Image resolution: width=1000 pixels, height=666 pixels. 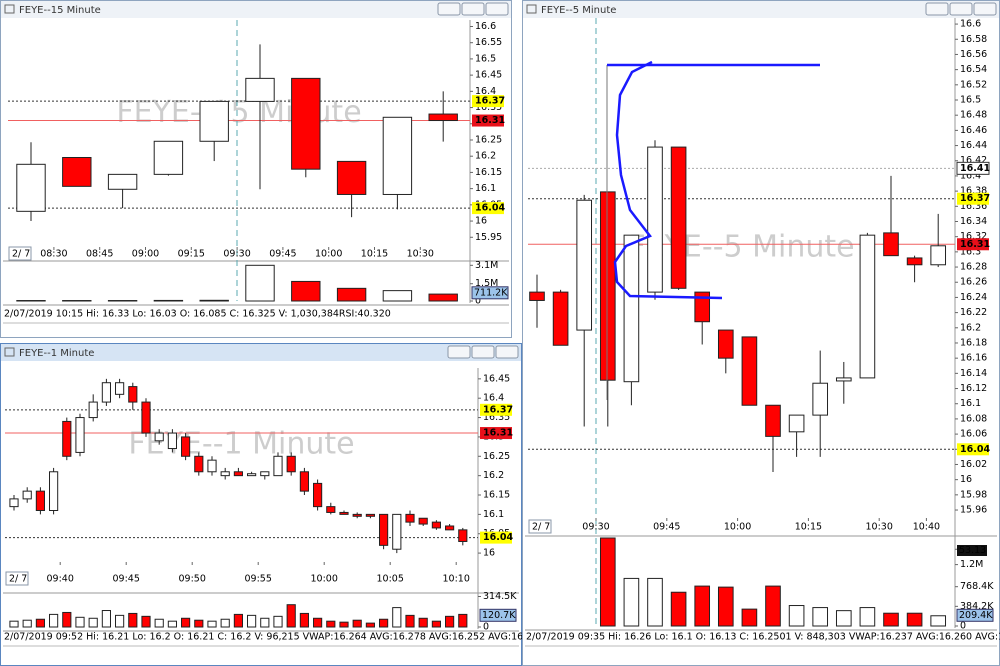 What do you see at coordinates (973, 282) in the screenshot?
I see `y-tick-label: 16.26` at bounding box center [973, 282].